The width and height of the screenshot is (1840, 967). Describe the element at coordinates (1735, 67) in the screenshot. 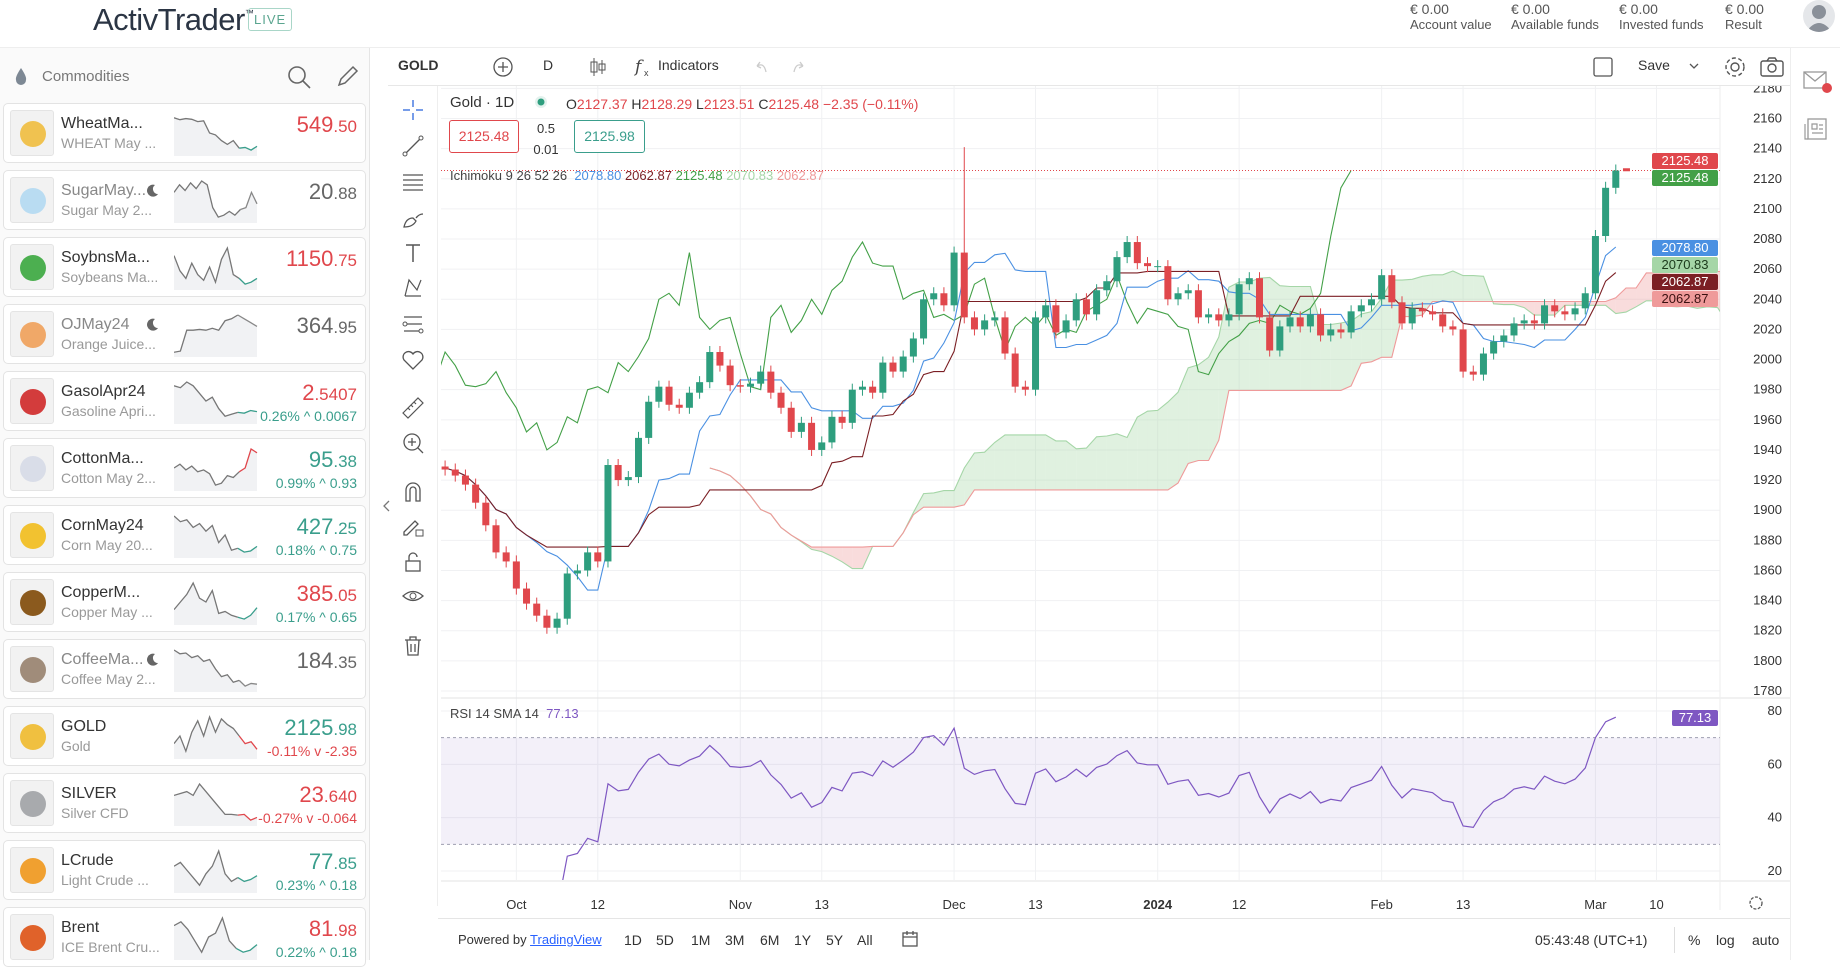

I see `gear-icon` at that location.